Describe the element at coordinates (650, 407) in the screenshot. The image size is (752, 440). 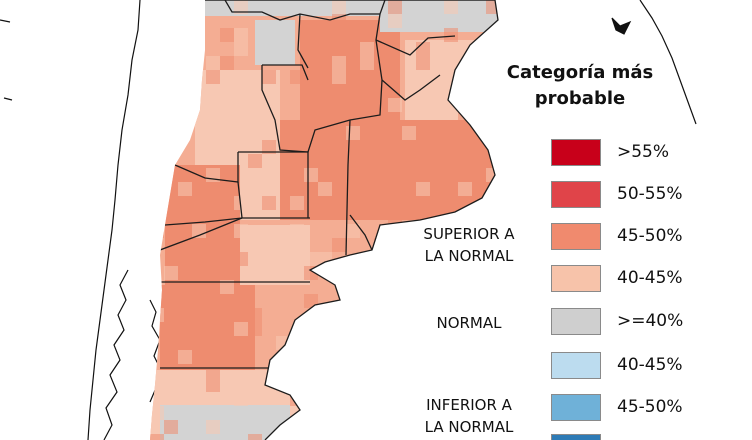
I see `legend-label-6: 45-50%` at that location.